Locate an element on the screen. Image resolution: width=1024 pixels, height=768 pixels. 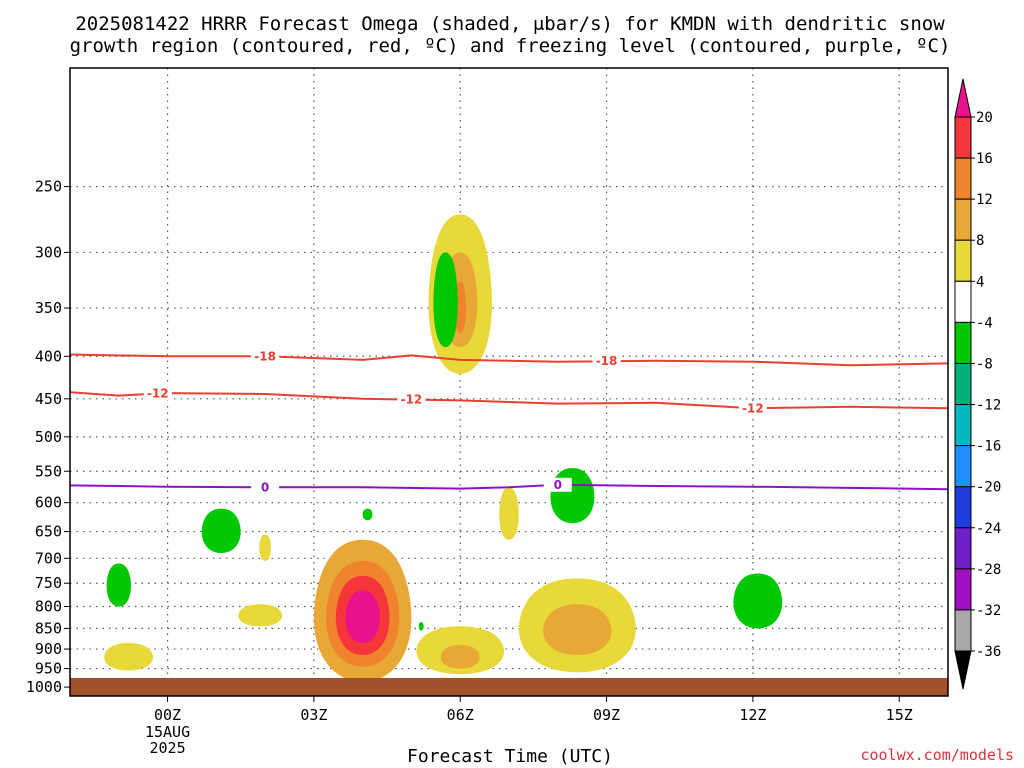
y-tick-label: 750 is located at coordinates (48, 583).